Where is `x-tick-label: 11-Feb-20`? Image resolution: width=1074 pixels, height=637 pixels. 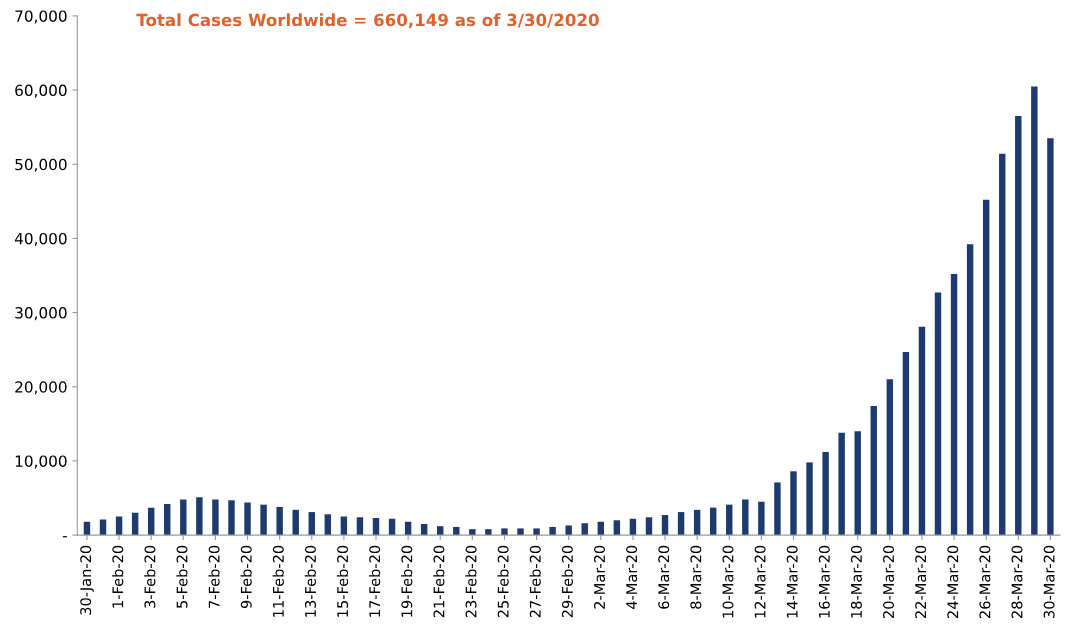 x-tick-label: 11-Feb-20 is located at coordinates (278, 581).